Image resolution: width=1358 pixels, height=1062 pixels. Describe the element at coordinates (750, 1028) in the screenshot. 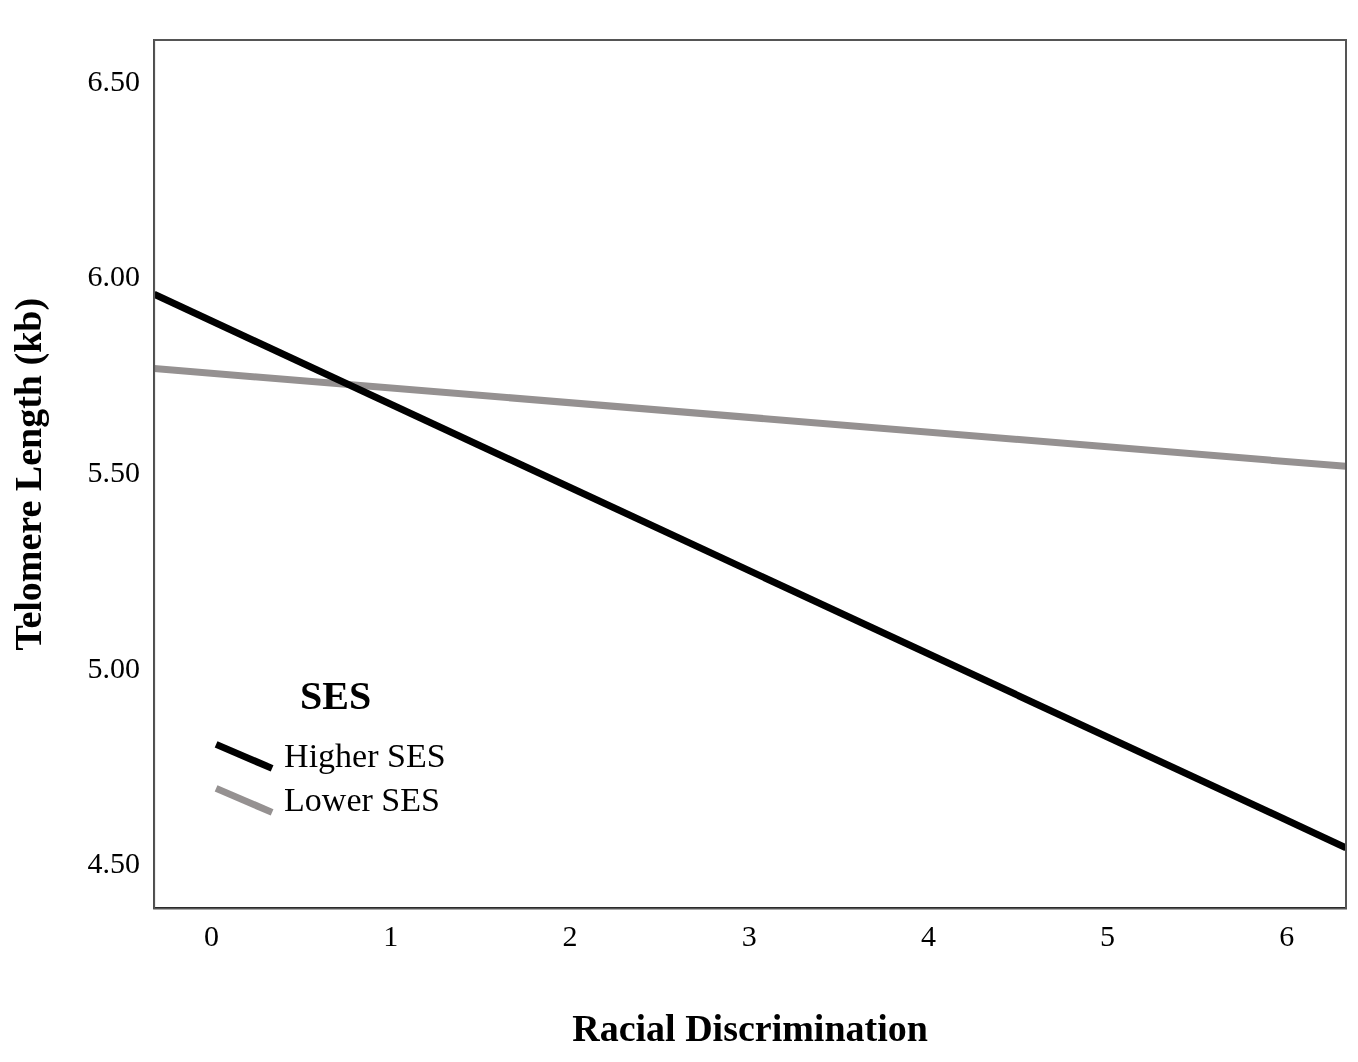

I see `x-axis-title: Racial Discrimination` at that location.